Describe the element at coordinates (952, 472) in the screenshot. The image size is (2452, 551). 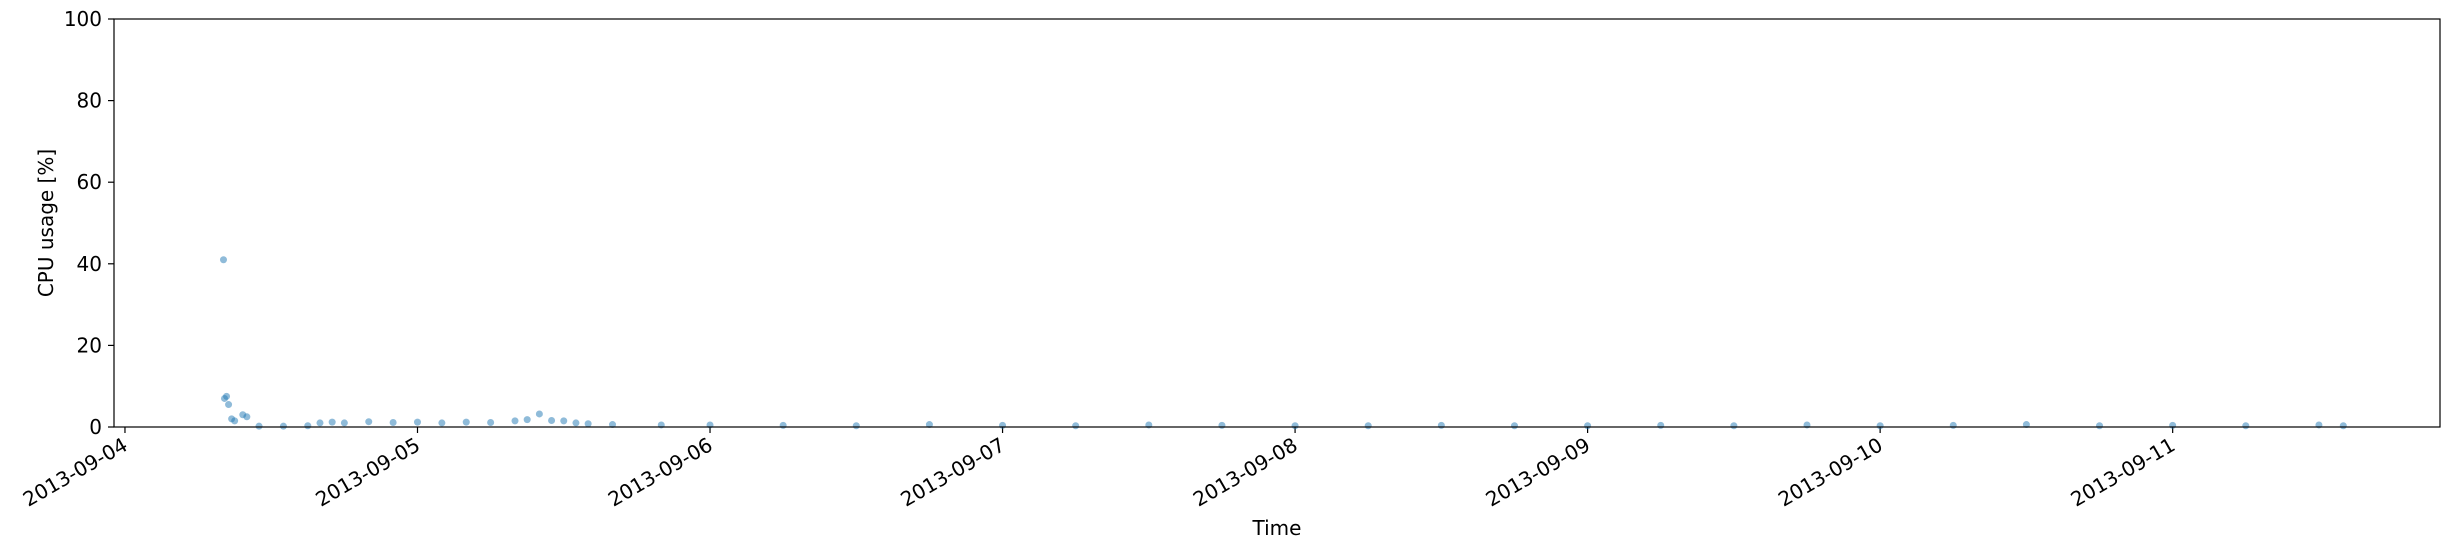
I see `x-tick-label: 2013-09-07` at that location.